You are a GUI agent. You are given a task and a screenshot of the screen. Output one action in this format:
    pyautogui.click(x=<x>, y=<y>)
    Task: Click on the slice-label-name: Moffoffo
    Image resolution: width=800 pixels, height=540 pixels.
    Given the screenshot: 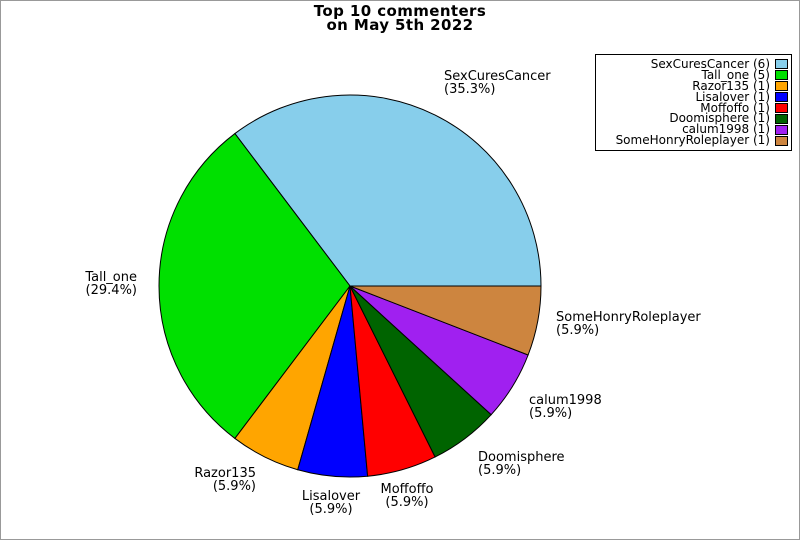 What is the action you would take?
    pyautogui.click(x=407, y=489)
    